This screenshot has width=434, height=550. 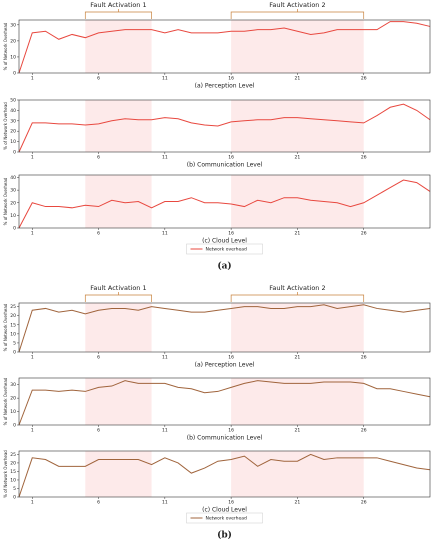 What do you see at coordinates (13, 101) in the screenshot?
I see `y-tick-label: 50` at bounding box center [13, 101].